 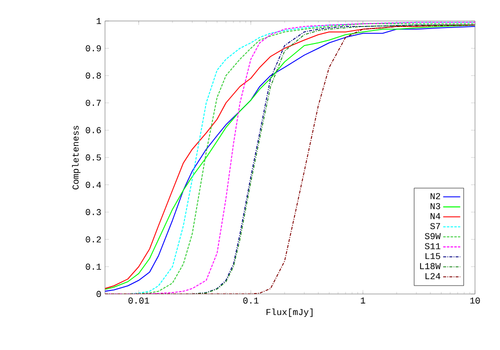 I want to click on legend-label: N3, so click(x=435, y=206).